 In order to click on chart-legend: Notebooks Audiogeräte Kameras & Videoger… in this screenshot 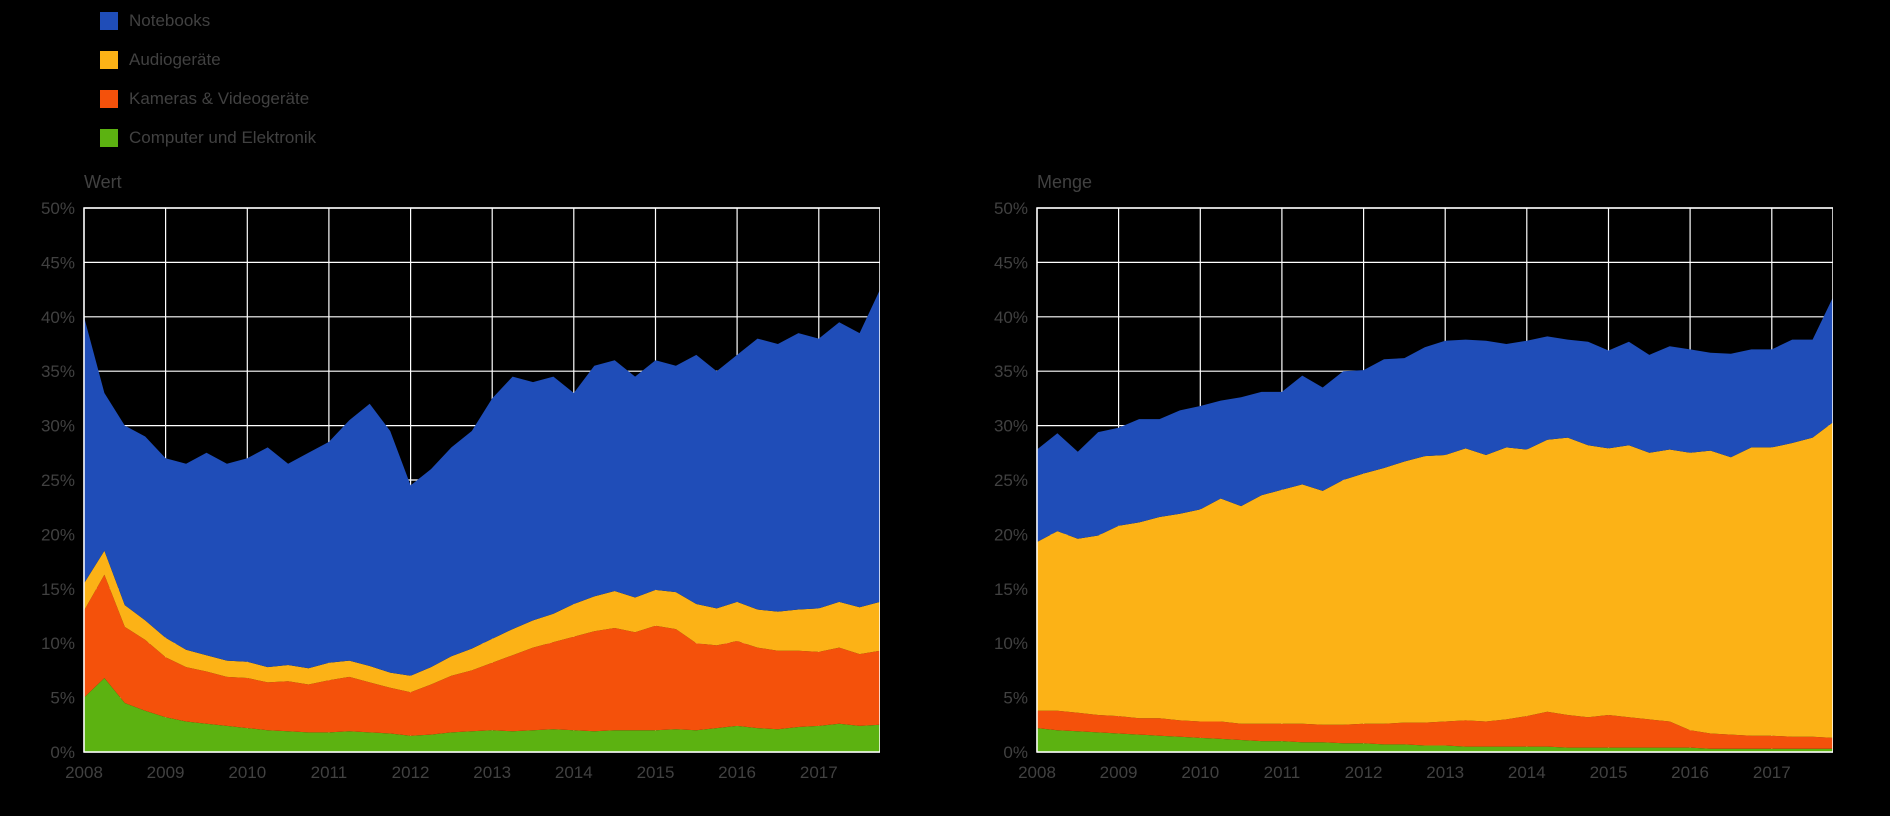, I will do `click(208, 79)`.